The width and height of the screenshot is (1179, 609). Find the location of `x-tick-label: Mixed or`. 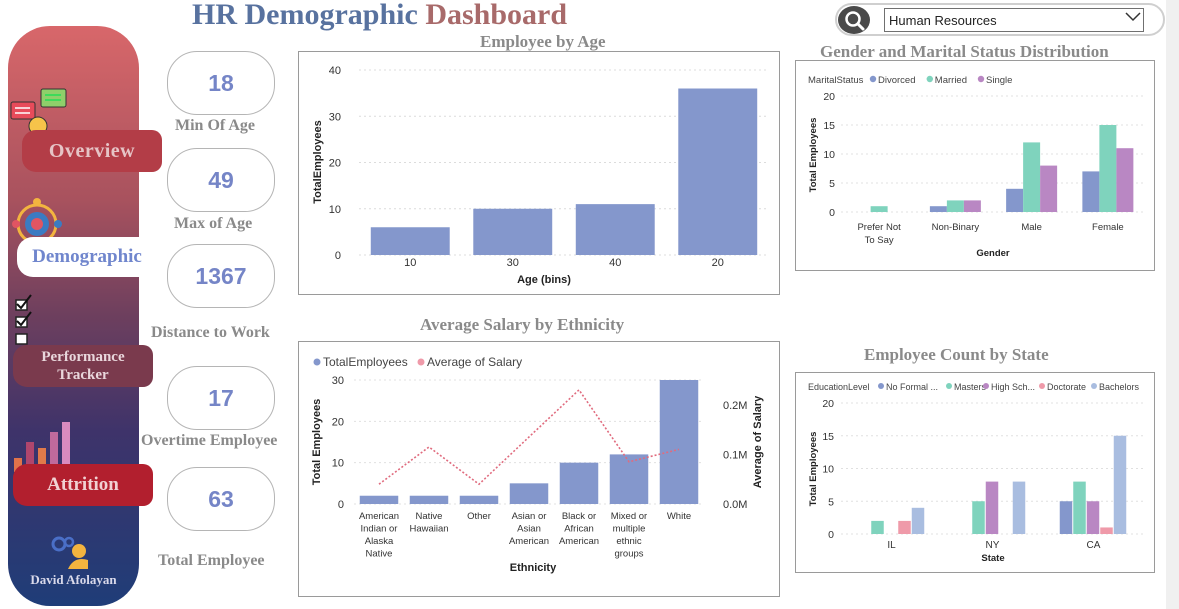

x-tick-label: Mixed or is located at coordinates (629, 516).